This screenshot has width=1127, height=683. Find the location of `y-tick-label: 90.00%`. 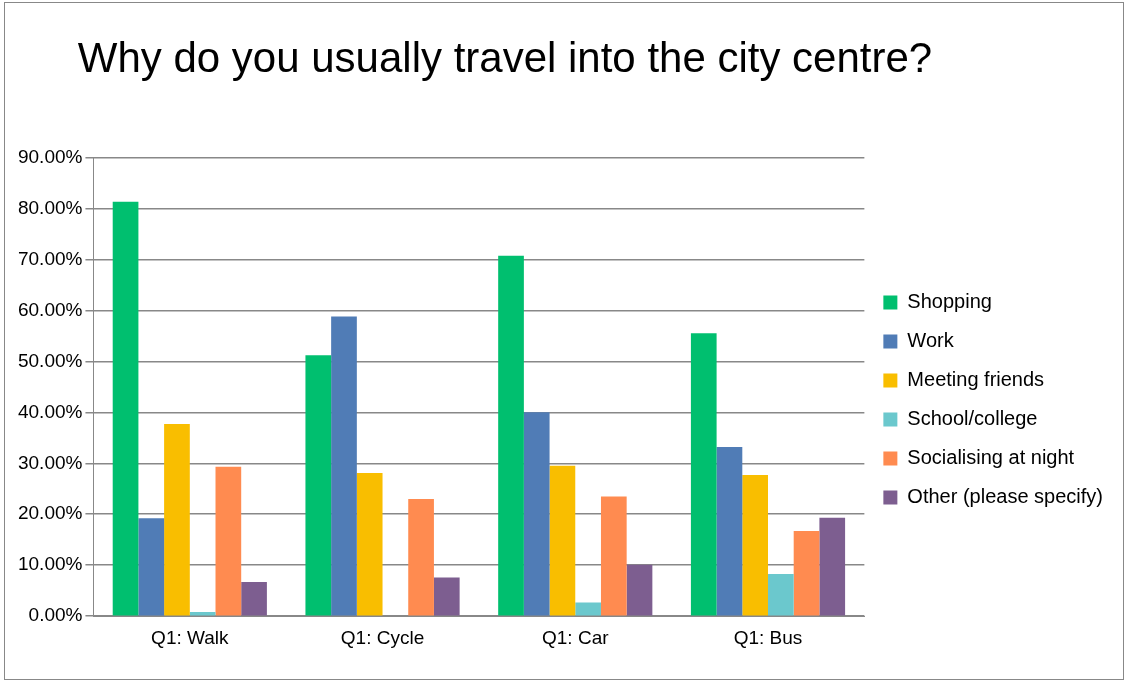

y-tick-label: 90.00% is located at coordinates (50, 156).